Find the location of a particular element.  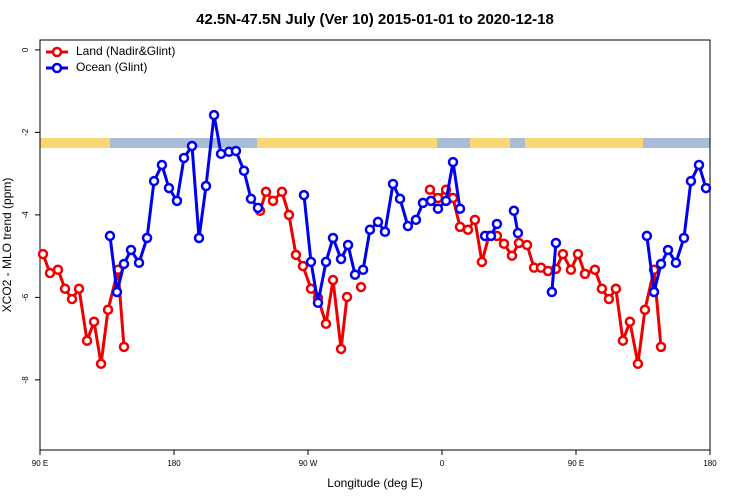

x-tick-label: 0 is located at coordinates (442, 463).